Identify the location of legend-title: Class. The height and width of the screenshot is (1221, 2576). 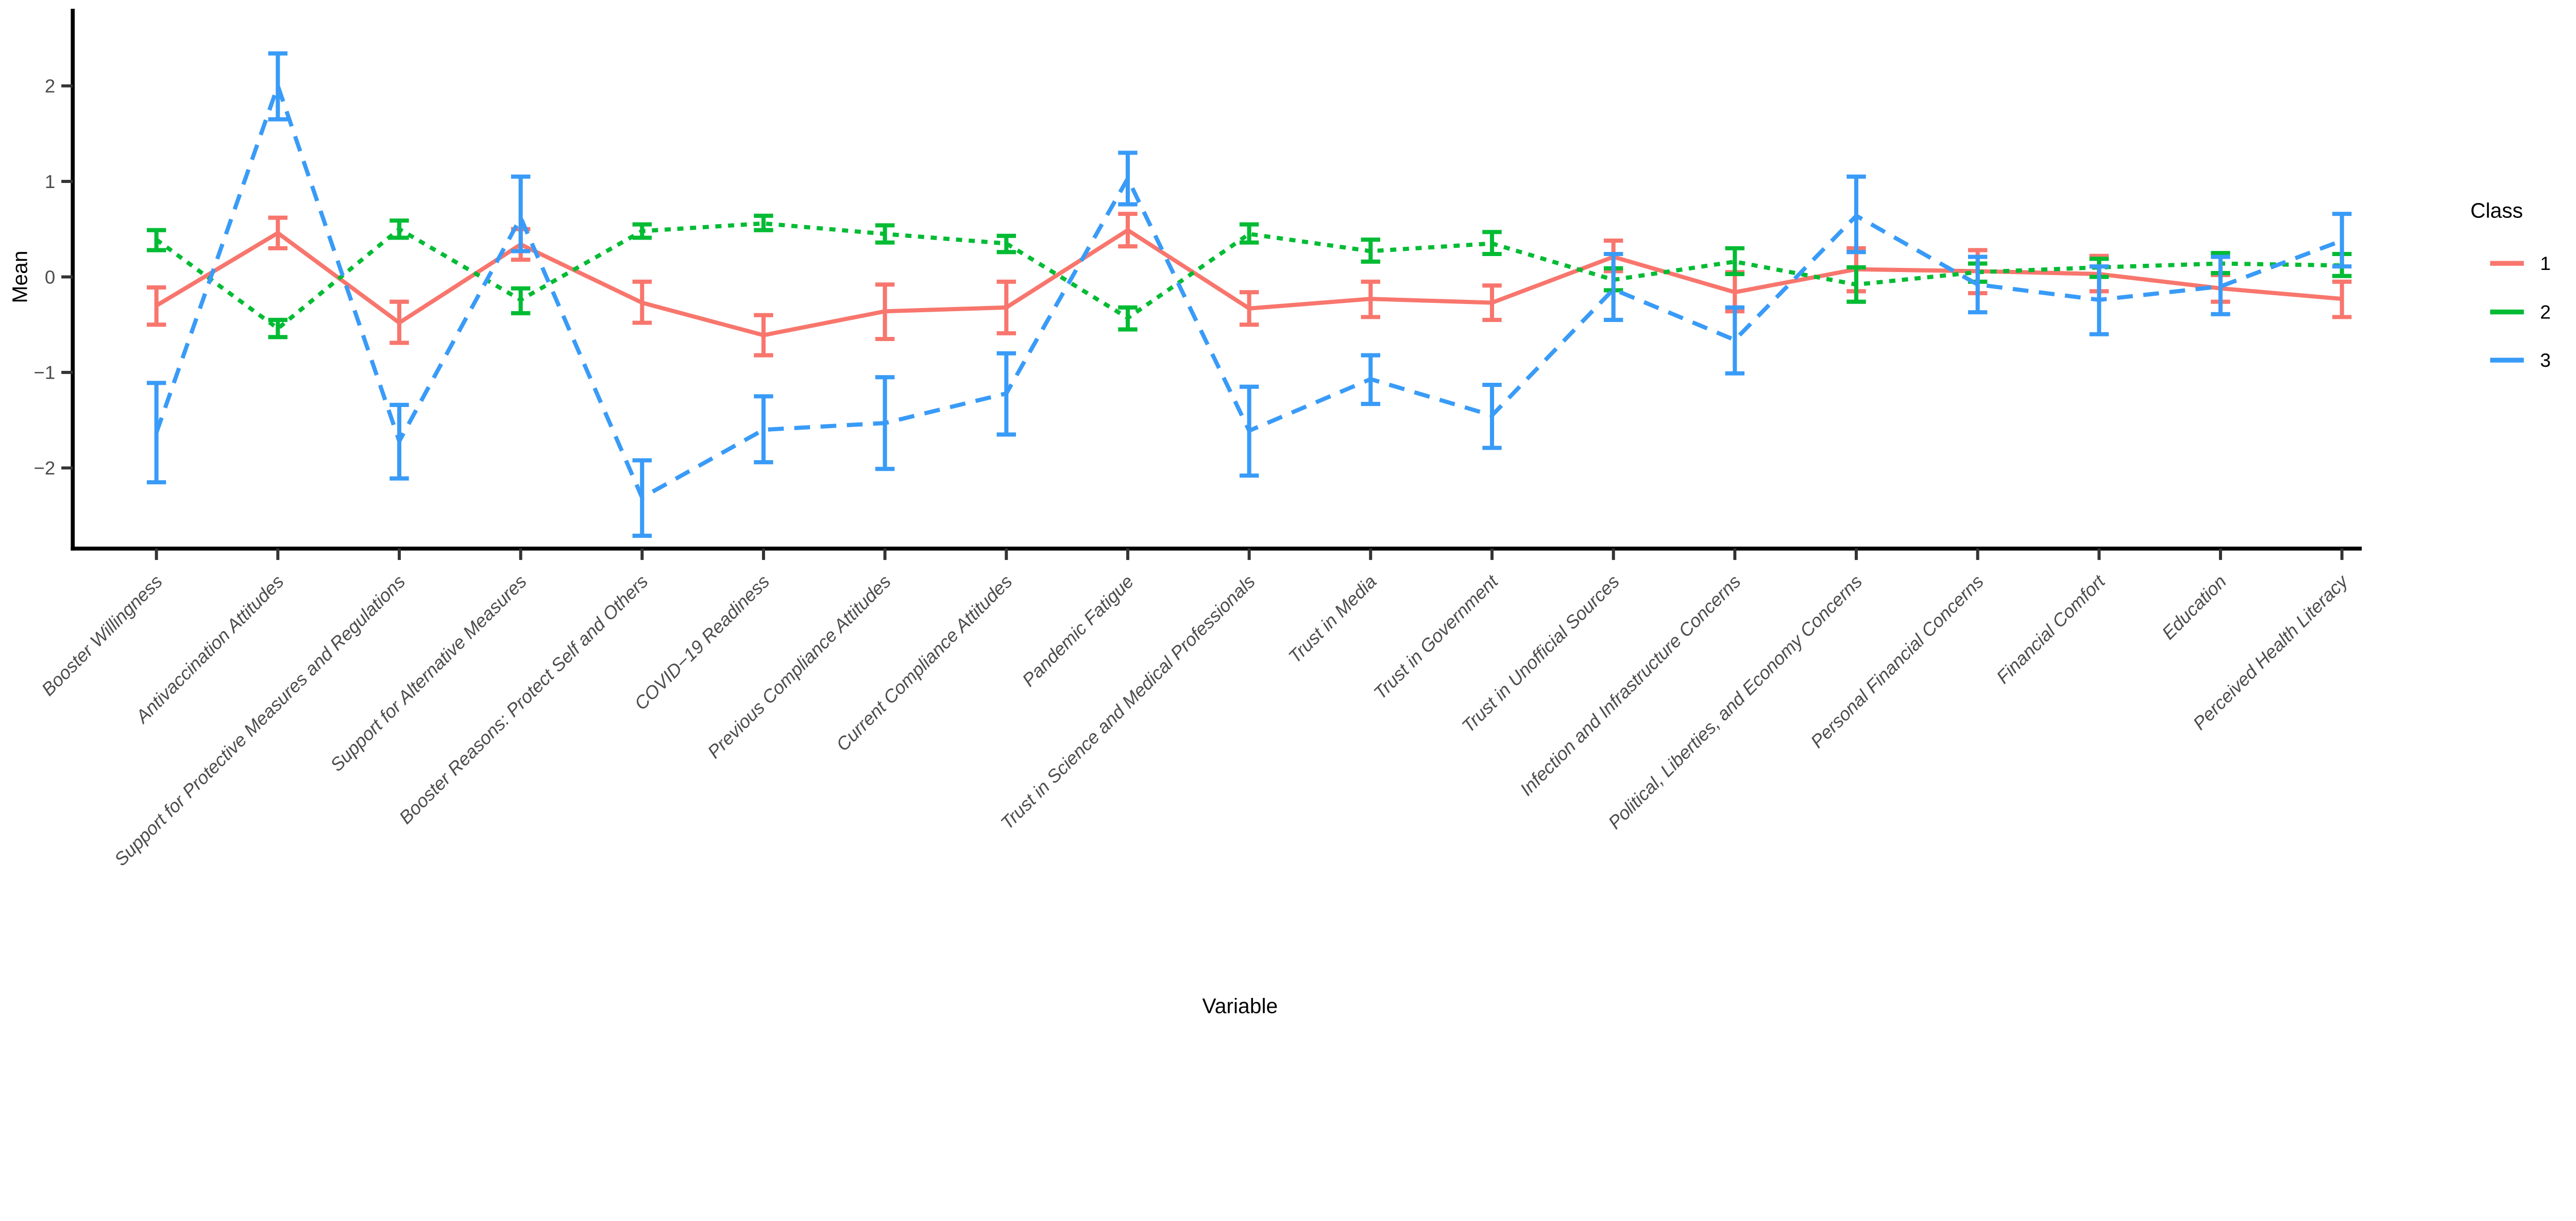
(2496, 211).